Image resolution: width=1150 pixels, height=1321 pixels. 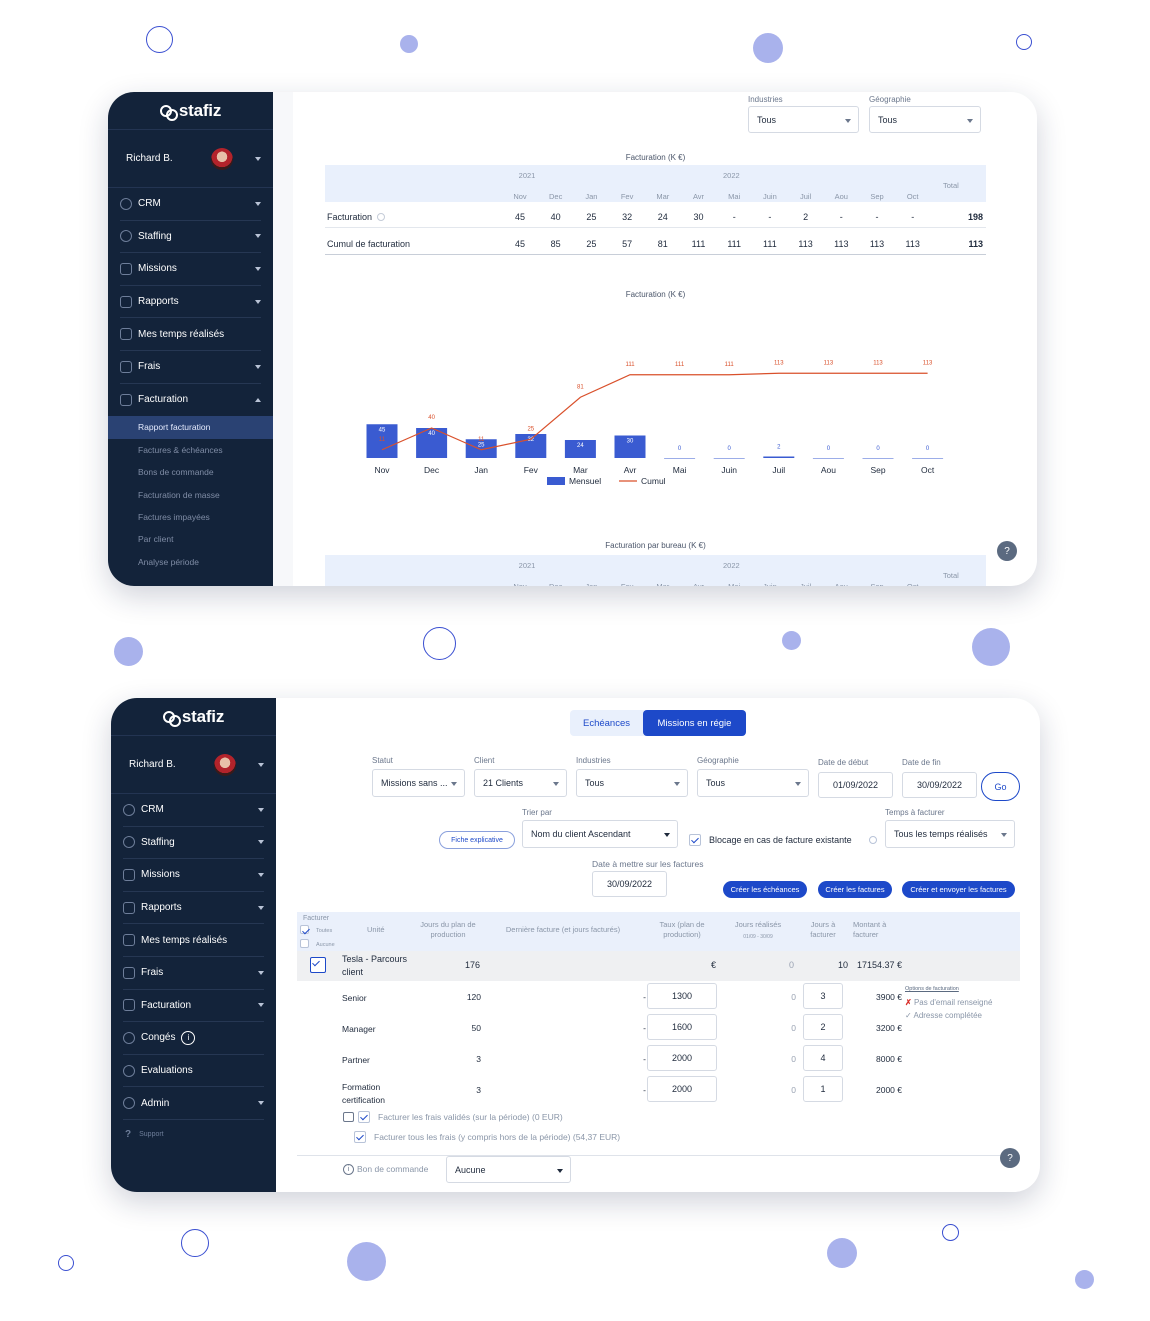 I want to click on submenu-par-client: Par client, so click(x=156, y=539).